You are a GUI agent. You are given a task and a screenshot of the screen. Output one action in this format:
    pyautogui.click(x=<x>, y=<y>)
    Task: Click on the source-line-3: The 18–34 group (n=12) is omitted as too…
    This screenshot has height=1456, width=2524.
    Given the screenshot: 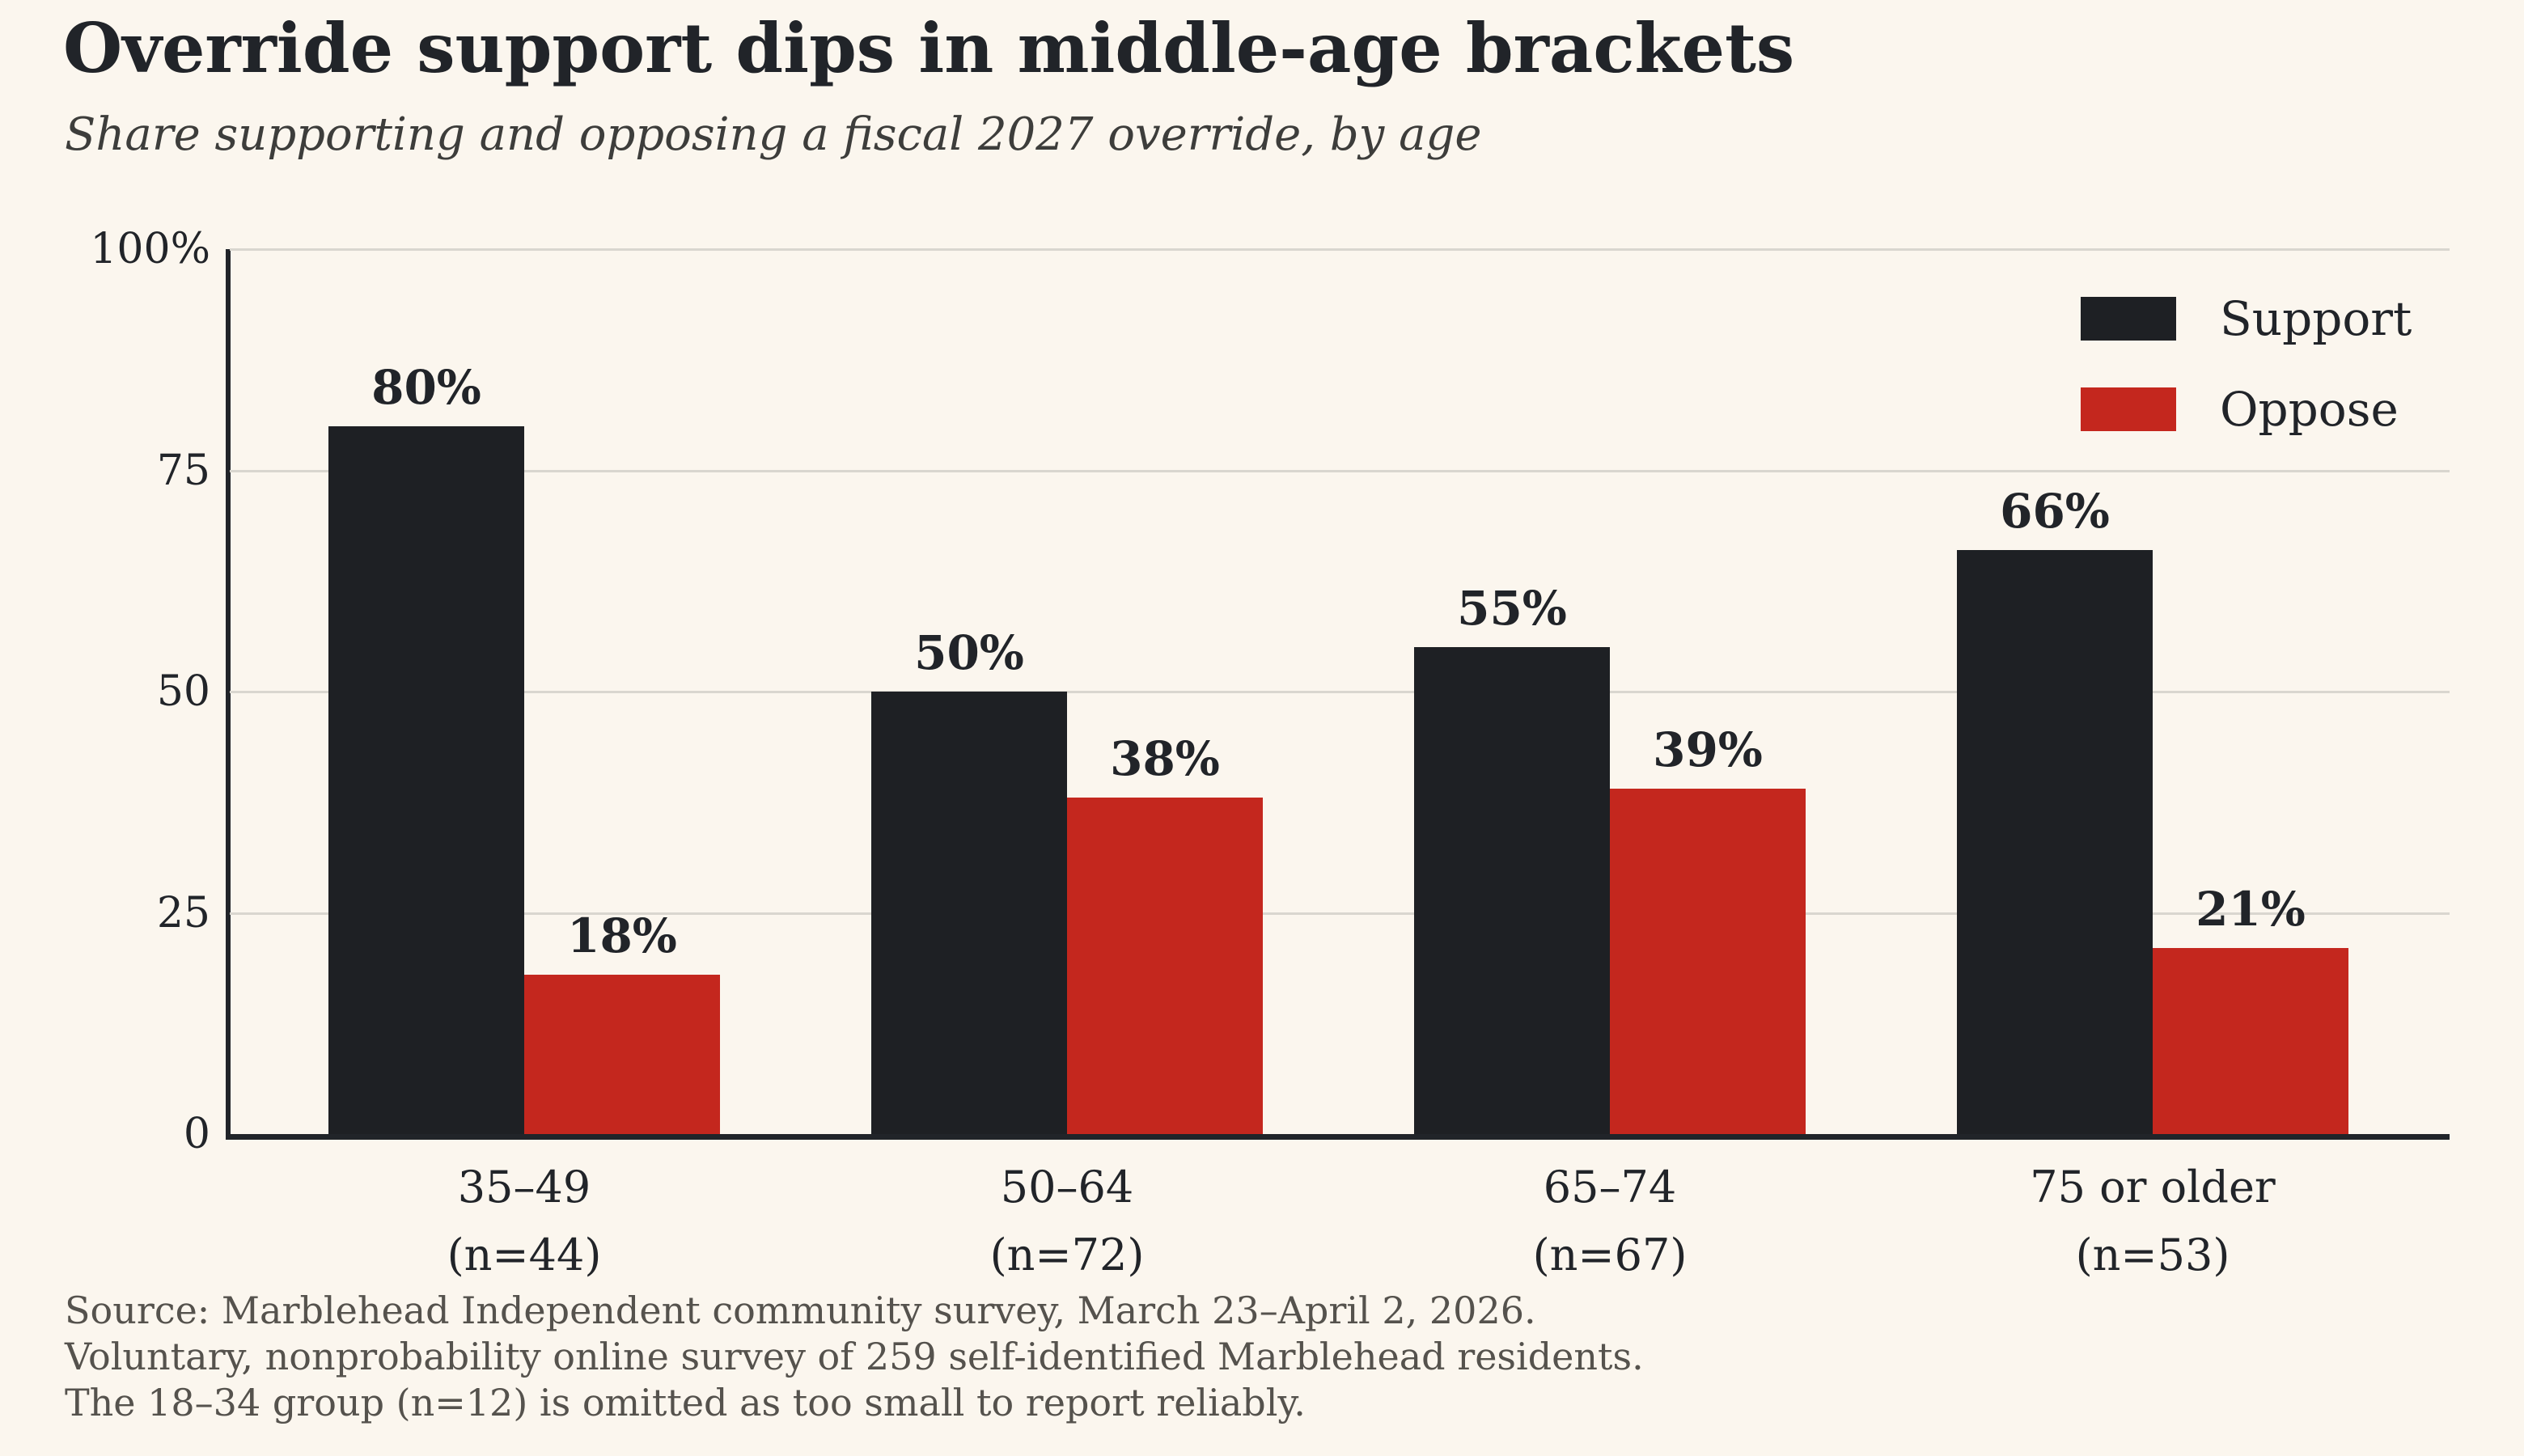 What is the action you would take?
    pyautogui.click(x=685, y=1403)
    